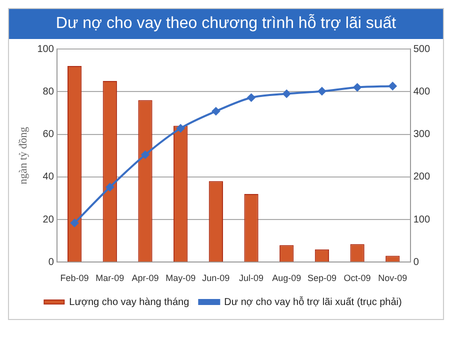  I want to click on chart-title: Dư nợ cho vay theo chương trình hỗ trợ lãi suất, so click(226, 24).